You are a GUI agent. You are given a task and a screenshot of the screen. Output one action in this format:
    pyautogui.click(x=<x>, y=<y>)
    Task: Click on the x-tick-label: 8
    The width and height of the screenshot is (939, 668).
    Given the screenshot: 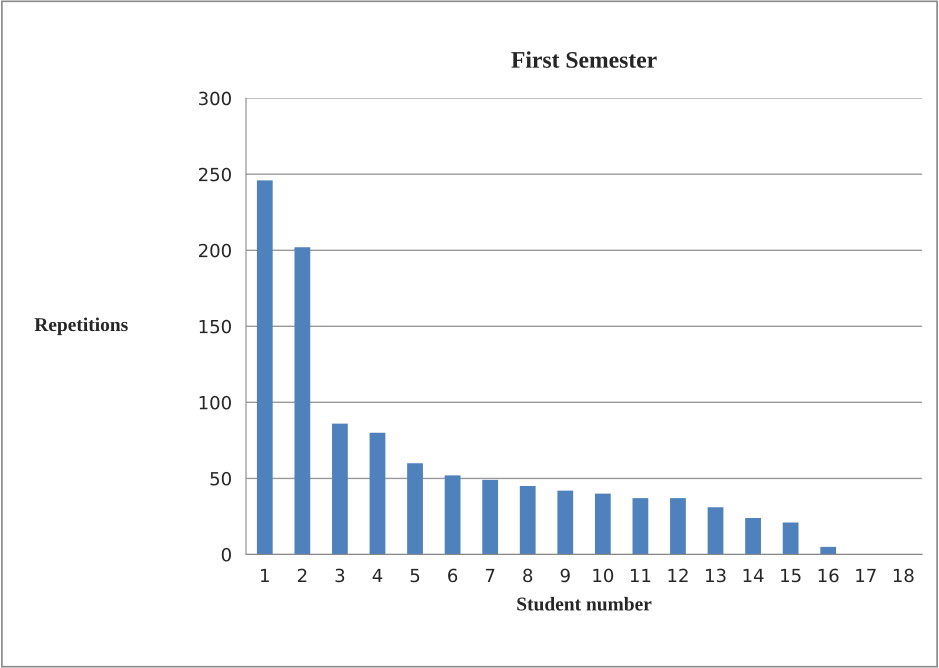 What is the action you would take?
    pyautogui.click(x=527, y=575)
    